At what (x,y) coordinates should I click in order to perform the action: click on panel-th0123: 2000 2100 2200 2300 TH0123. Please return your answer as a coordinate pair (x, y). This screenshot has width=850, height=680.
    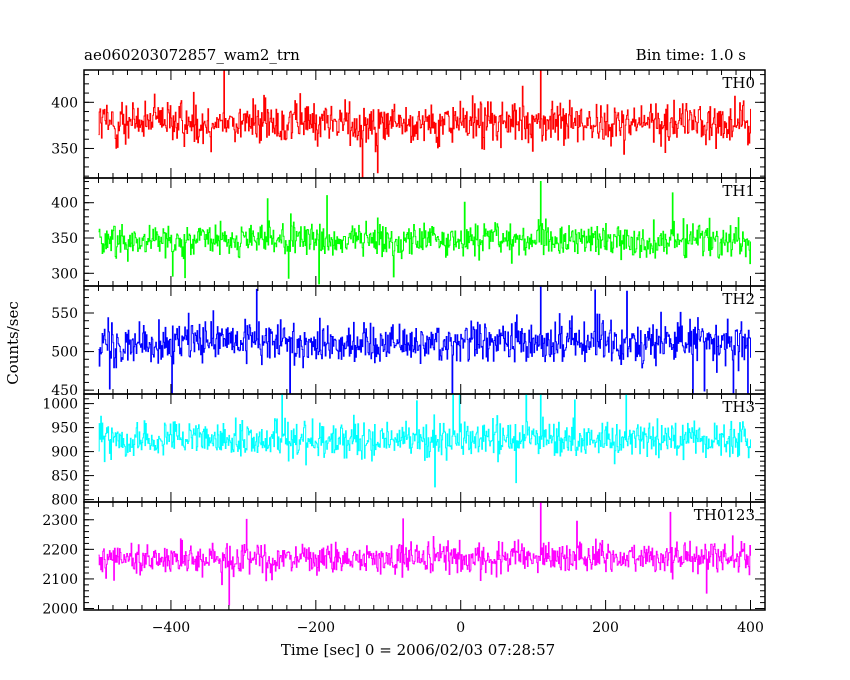
    Looking at the image, I should click on (404, 559).